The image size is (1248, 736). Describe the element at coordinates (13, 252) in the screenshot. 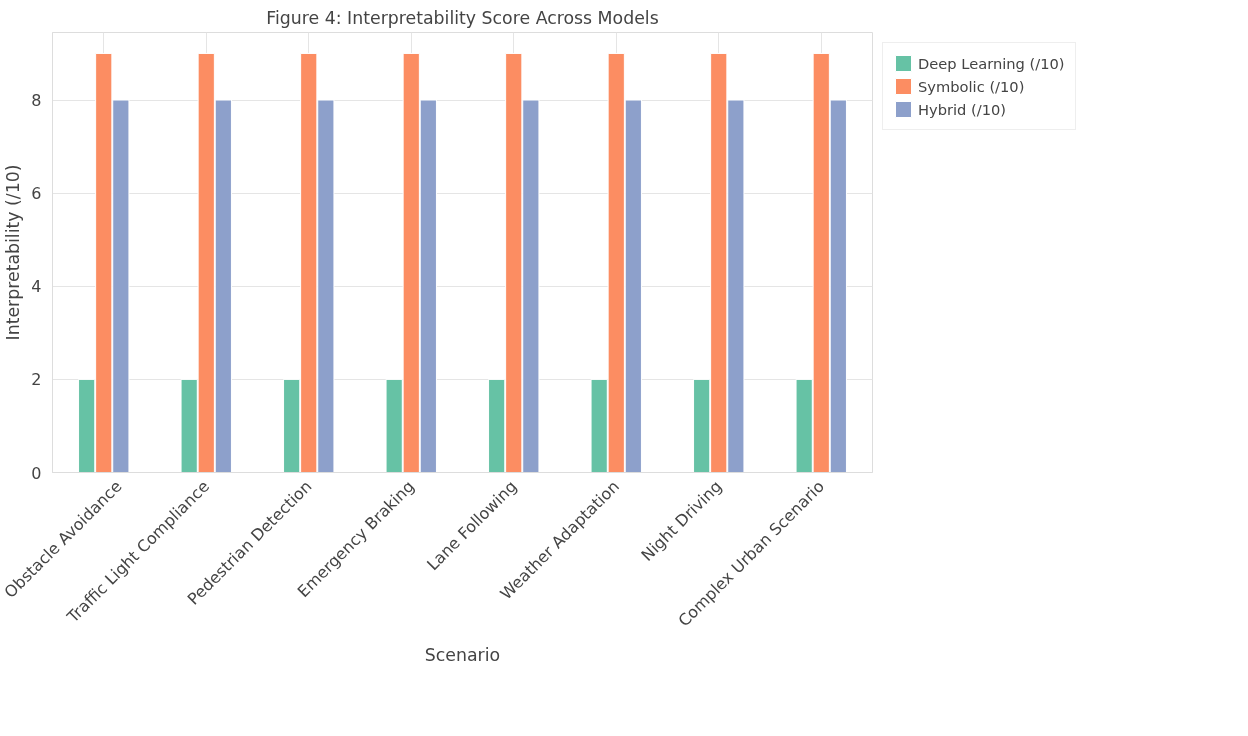

I see `y-axis-title: Interpretability (/10)` at that location.